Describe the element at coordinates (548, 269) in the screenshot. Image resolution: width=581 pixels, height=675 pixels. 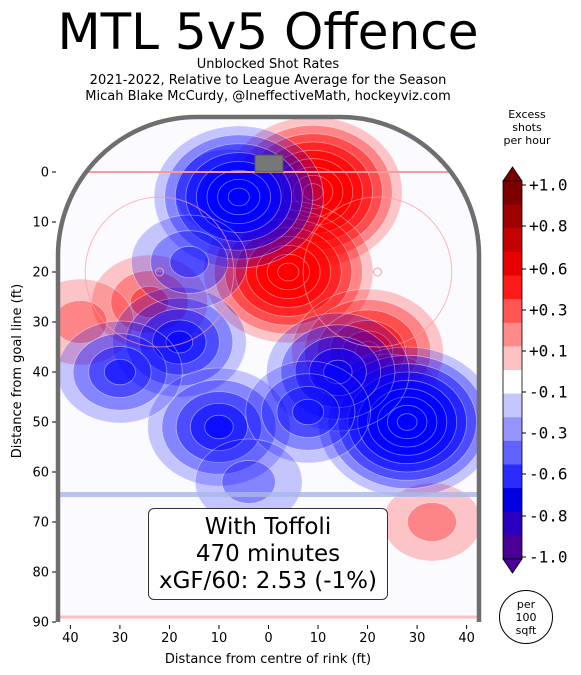
I see `colorbar-tick-label: +0.6` at that location.